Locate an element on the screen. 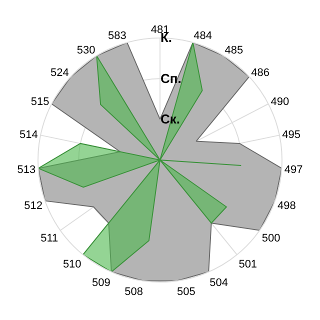  spoke-label: 513 is located at coordinates (26, 170).